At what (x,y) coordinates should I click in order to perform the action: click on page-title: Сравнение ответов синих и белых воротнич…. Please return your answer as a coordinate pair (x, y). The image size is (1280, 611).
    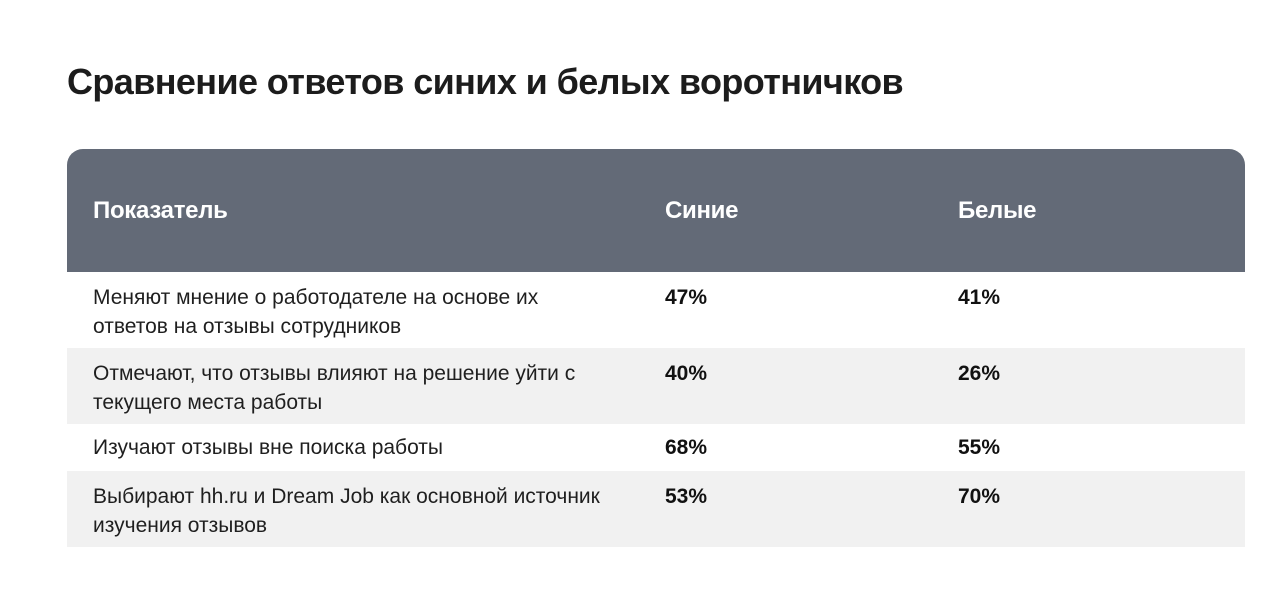
    Looking at the image, I should click on (485, 81).